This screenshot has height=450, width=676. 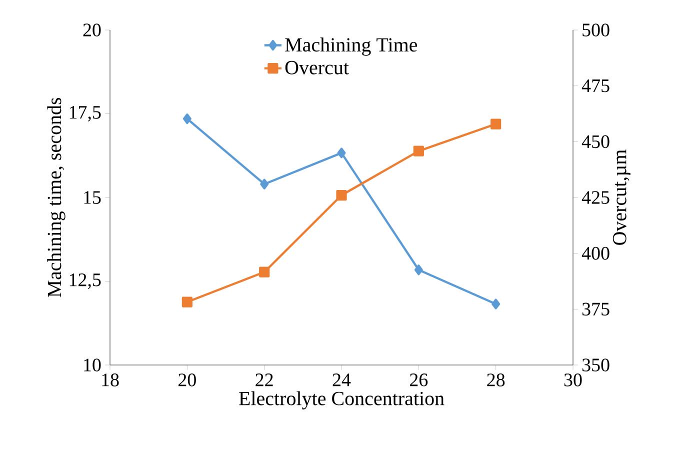 What do you see at coordinates (317, 67) in the screenshot?
I see `legend-label: Overcut` at bounding box center [317, 67].